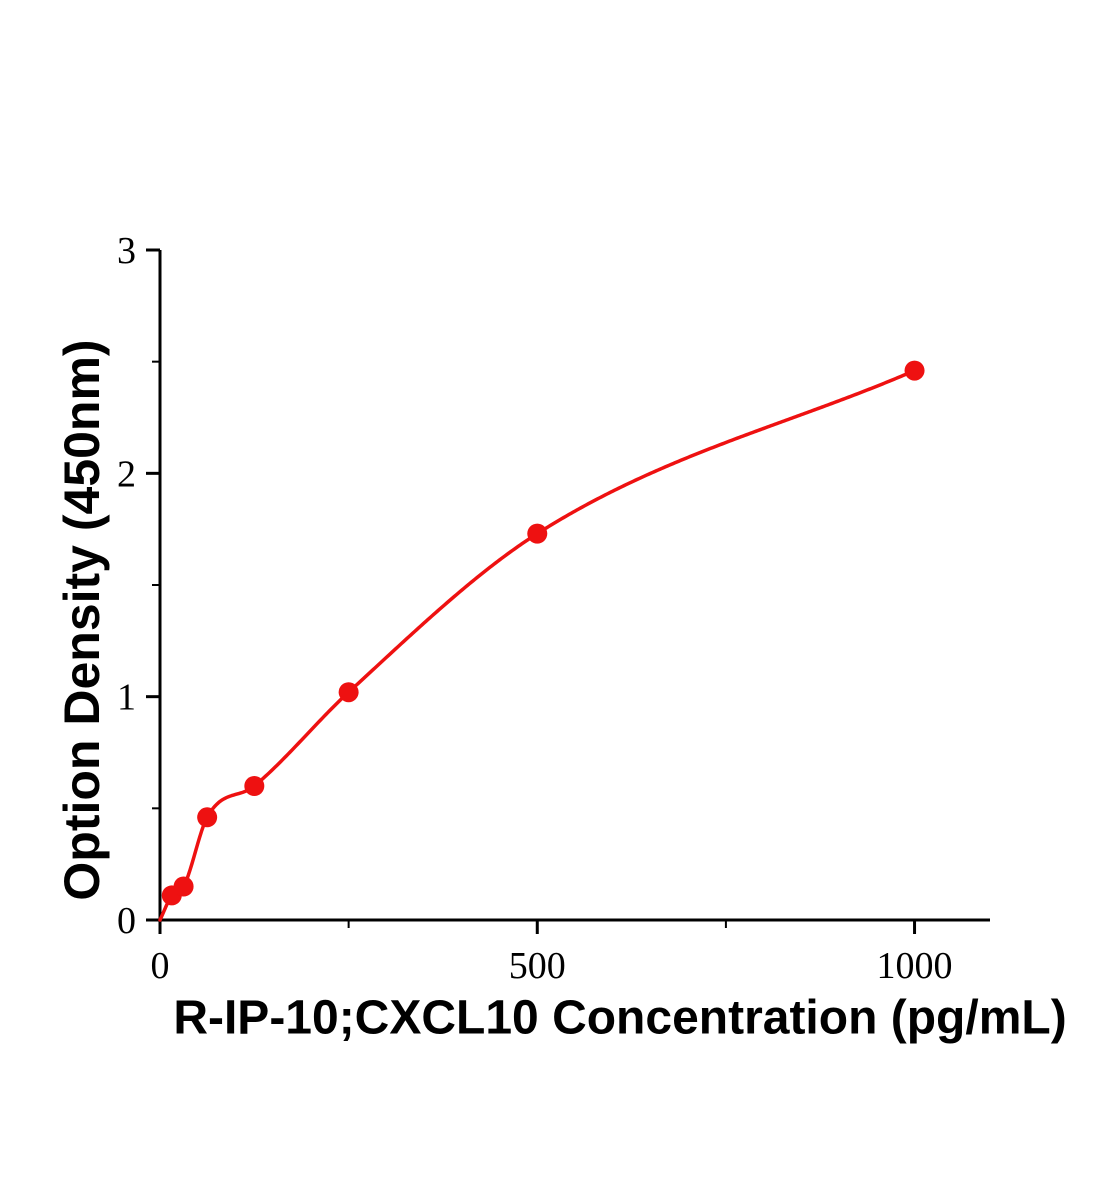 This screenshot has width=1104, height=1200. Describe the element at coordinates (126, 698) in the screenshot. I see `y-tick-label: 1` at that location.